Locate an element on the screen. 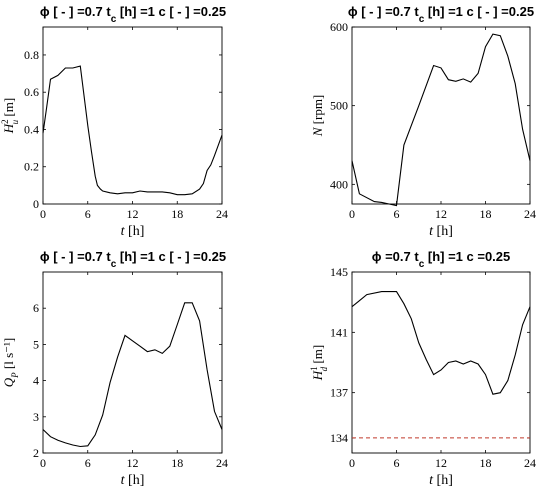 The height and width of the screenshot is (494, 550). chart-title: ϕ =0.7 tc [h] =1 c =0.25 is located at coordinates (441, 259).